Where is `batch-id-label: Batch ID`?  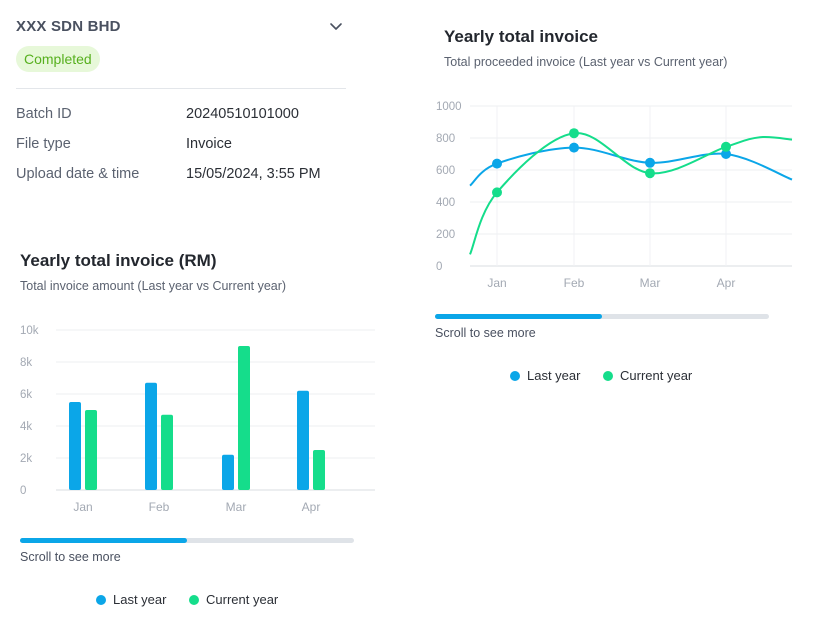
batch-id-label: Batch ID is located at coordinates (44, 114).